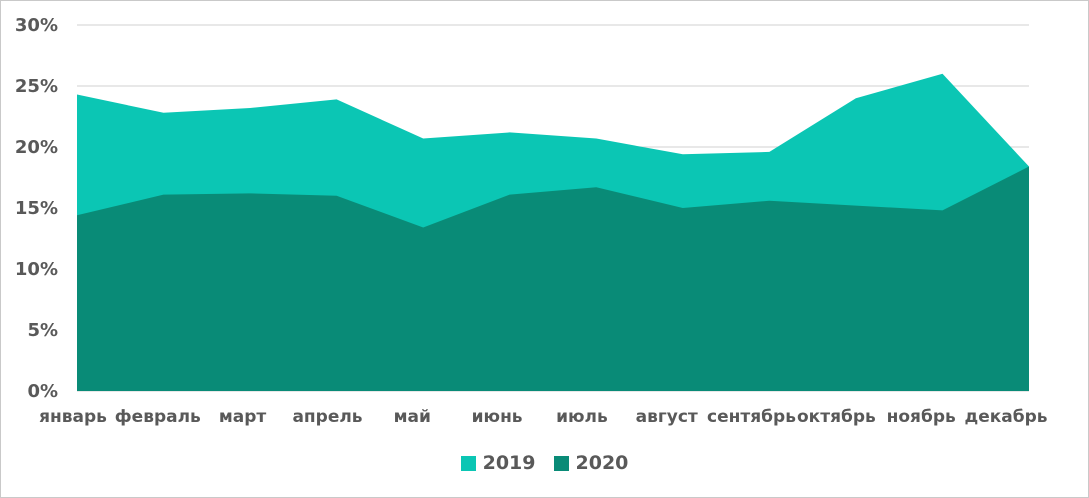  Describe the element at coordinates (468, 463) in the screenshot. I see `legend-swatch-2019` at that location.